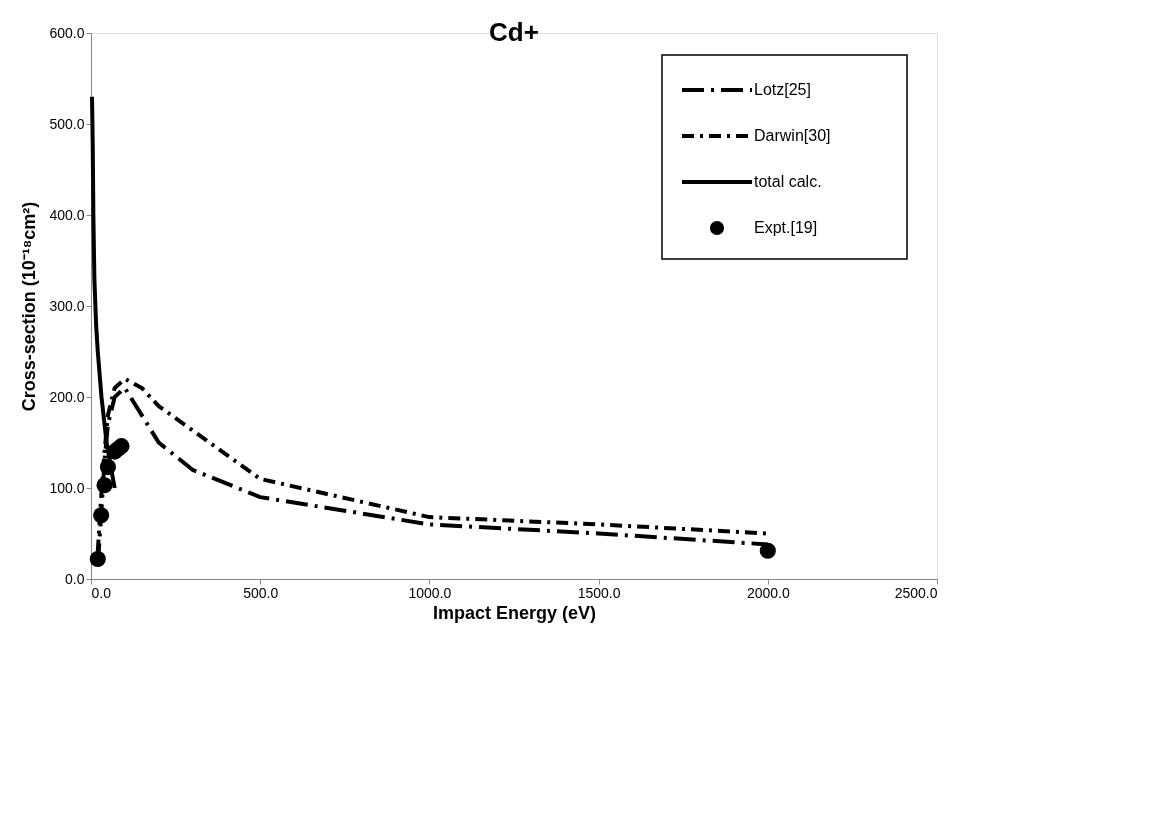 Image resolution: width=1151 pixels, height=831 pixels. I want to click on x-tick-label: 1500.0, so click(599, 592).